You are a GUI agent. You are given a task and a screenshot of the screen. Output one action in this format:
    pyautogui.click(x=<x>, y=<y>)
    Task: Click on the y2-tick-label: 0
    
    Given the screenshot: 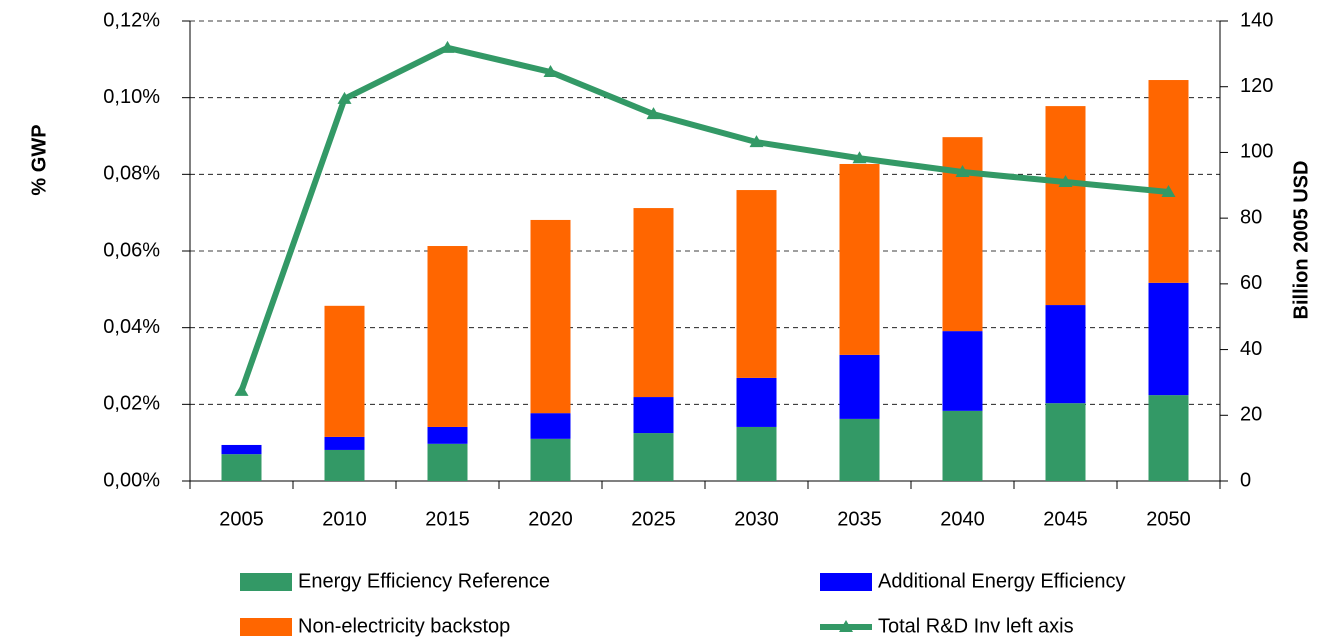 What is the action you would take?
    pyautogui.click(x=1245, y=480)
    